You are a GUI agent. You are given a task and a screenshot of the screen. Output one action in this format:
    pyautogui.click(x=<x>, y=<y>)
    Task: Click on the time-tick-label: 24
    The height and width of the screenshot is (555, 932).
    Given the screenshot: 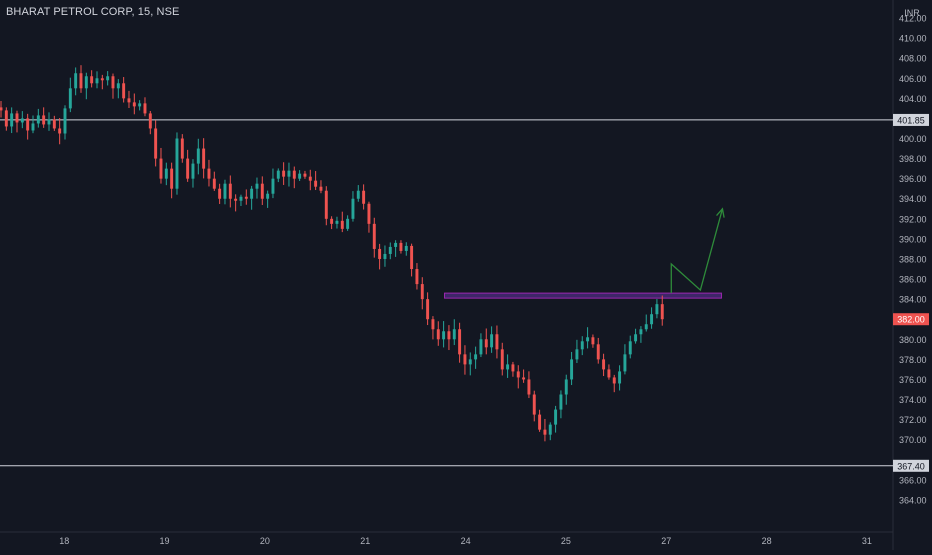 What is the action you would take?
    pyautogui.click(x=466, y=541)
    